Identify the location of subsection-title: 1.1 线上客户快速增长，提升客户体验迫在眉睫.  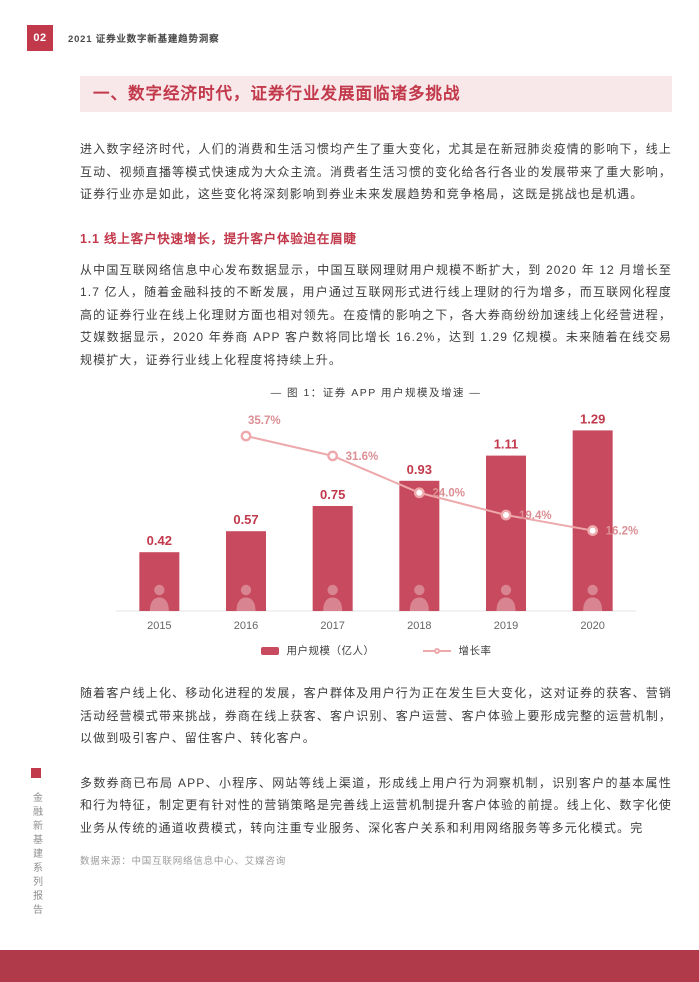
(218, 238).